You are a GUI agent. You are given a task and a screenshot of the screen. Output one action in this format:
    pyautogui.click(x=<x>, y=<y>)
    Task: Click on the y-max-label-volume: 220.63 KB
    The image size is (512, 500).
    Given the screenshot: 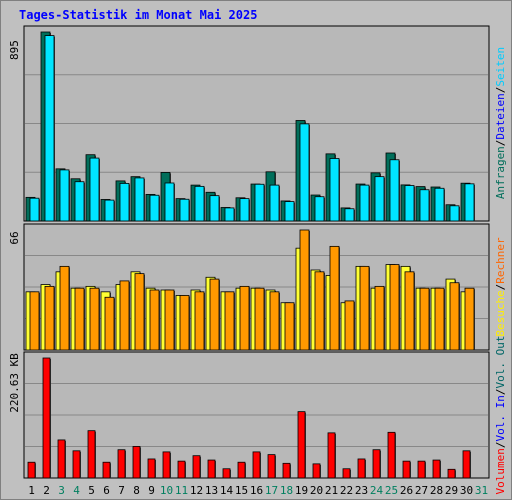 What is the action you would take?
    pyautogui.click(x=14, y=383)
    